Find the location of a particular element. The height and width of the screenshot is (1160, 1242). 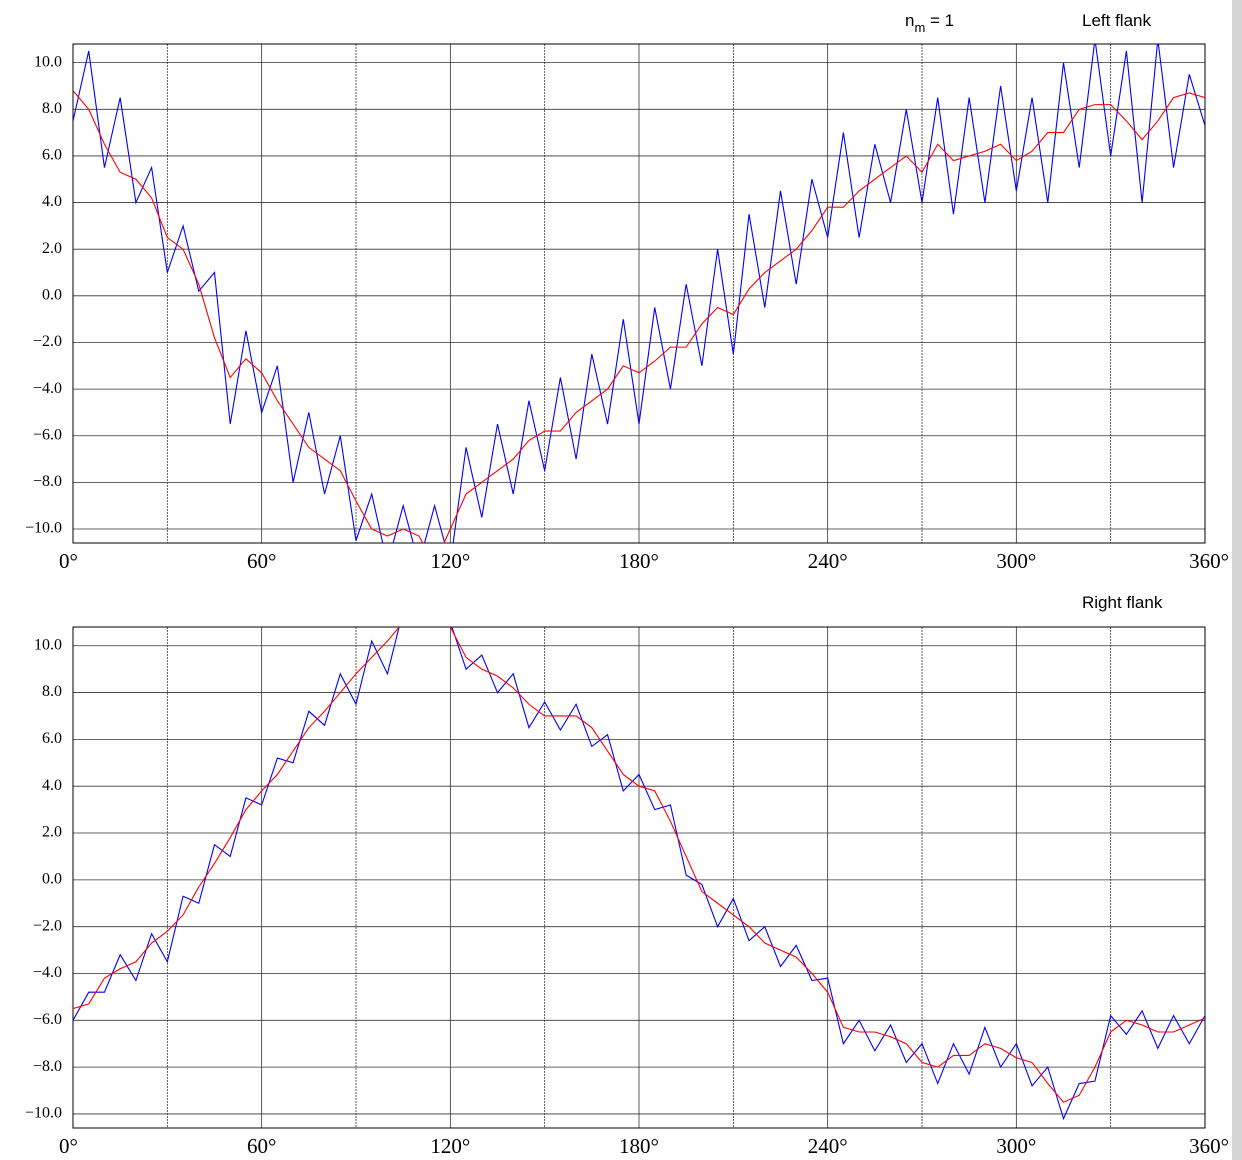

annotation-part: n is located at coordinates (909, 20).